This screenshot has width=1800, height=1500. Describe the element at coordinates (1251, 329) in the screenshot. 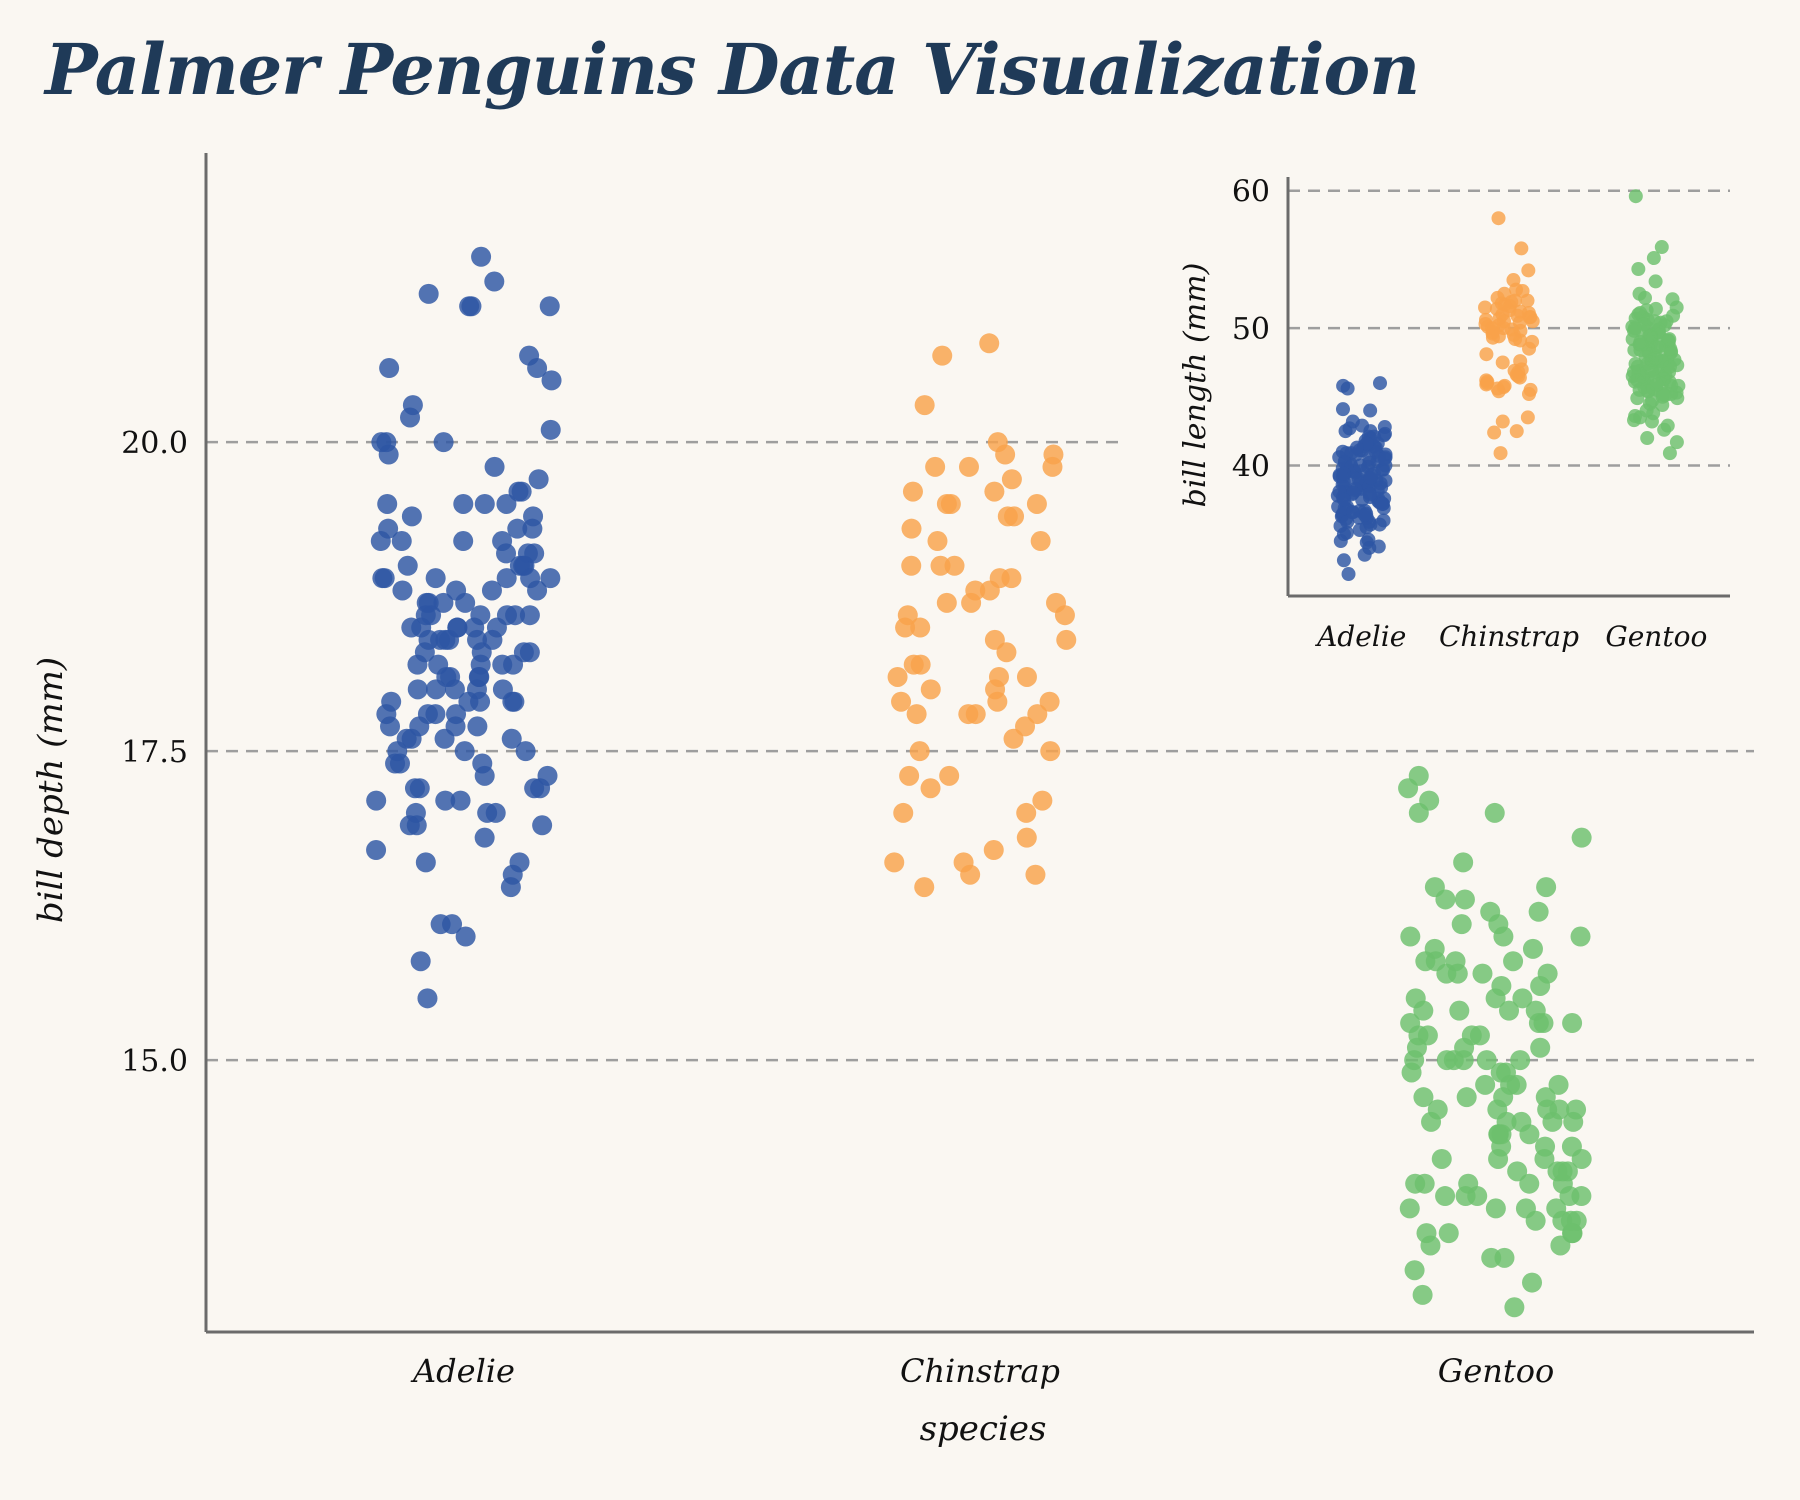

I see `inset-y-tick-label: 50` at that location.